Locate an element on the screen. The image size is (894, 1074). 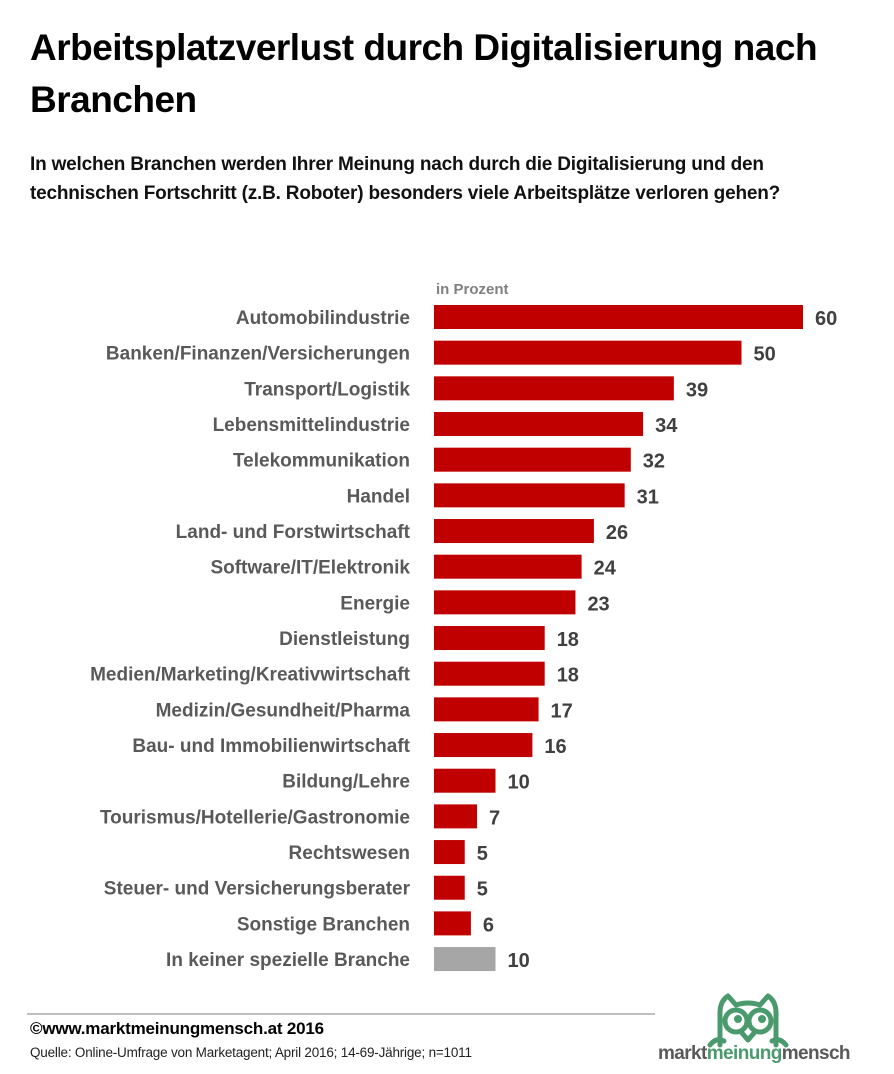
category-label: Automobilindustrie is located at coordinates (323, 318).